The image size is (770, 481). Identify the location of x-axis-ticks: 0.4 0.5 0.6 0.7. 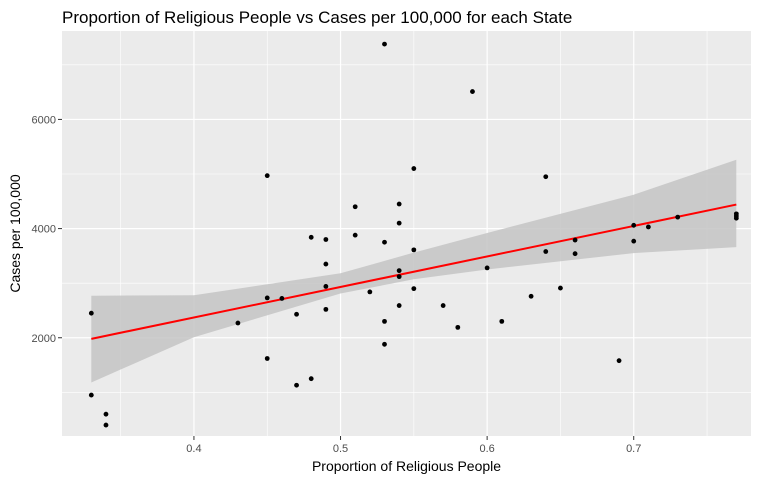
(413, 445).